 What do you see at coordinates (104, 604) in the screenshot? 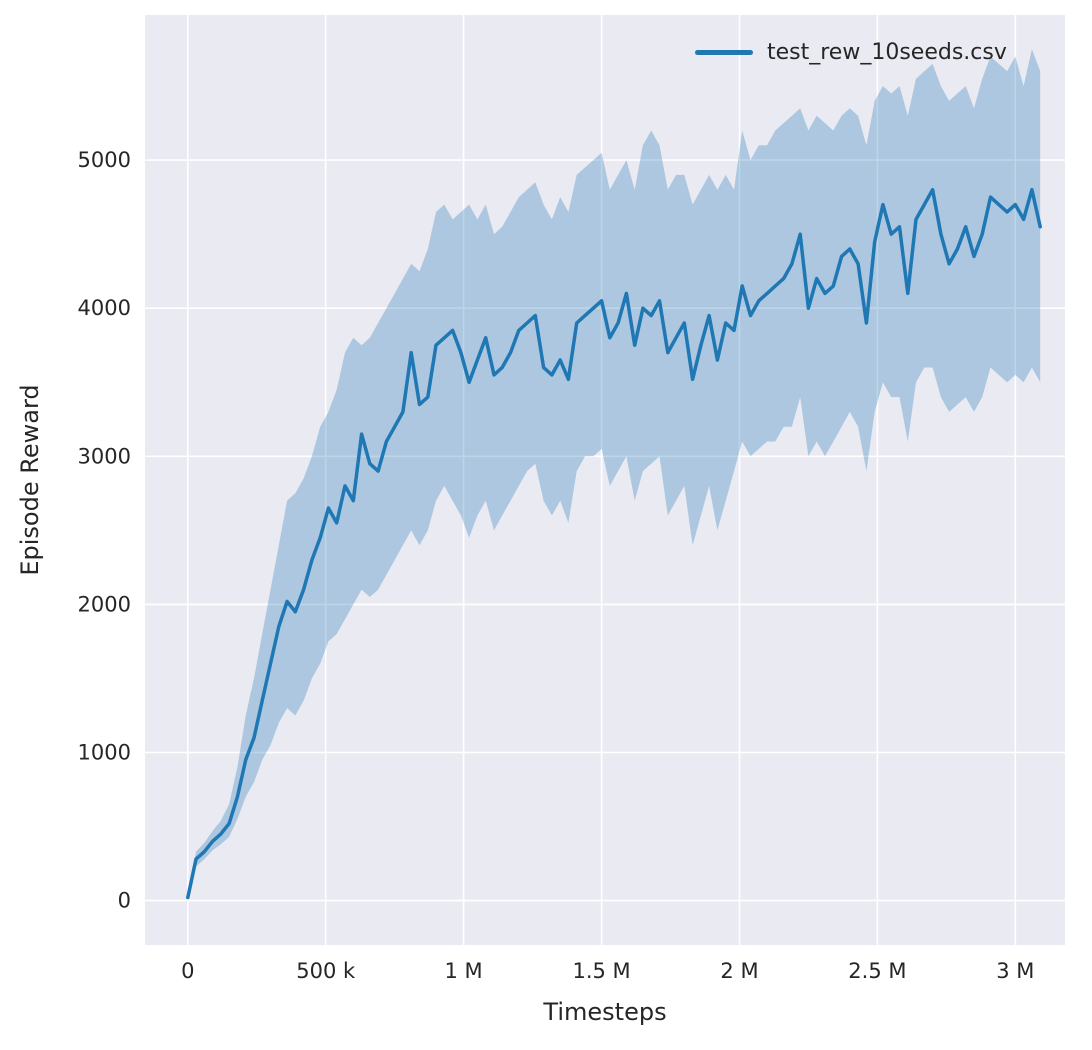
I see `y-tick-label: 2000` at bounding box center [104, 604].